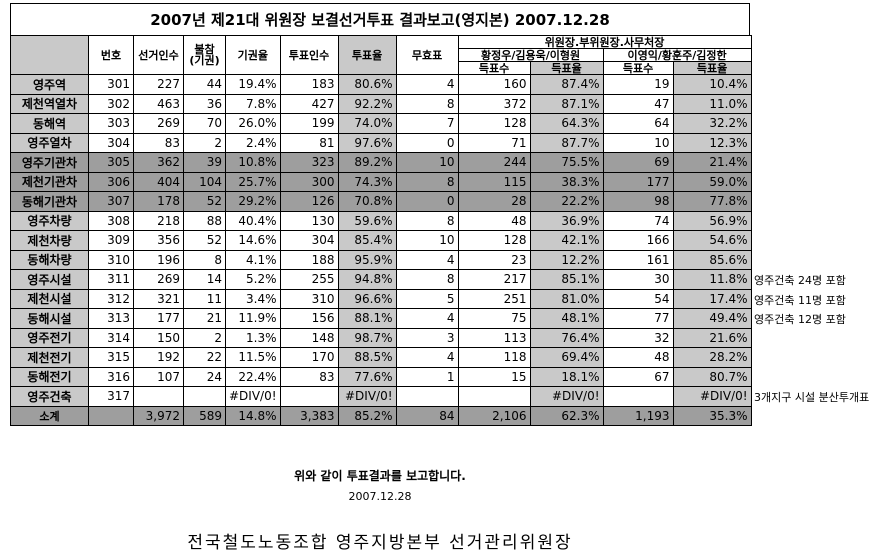 The width and height of the screenshot is (893, 553). What do you see at coordinates (309, 240) in the screenshot?
I see `cell-votes: 304` at bounding box center [309, 240].